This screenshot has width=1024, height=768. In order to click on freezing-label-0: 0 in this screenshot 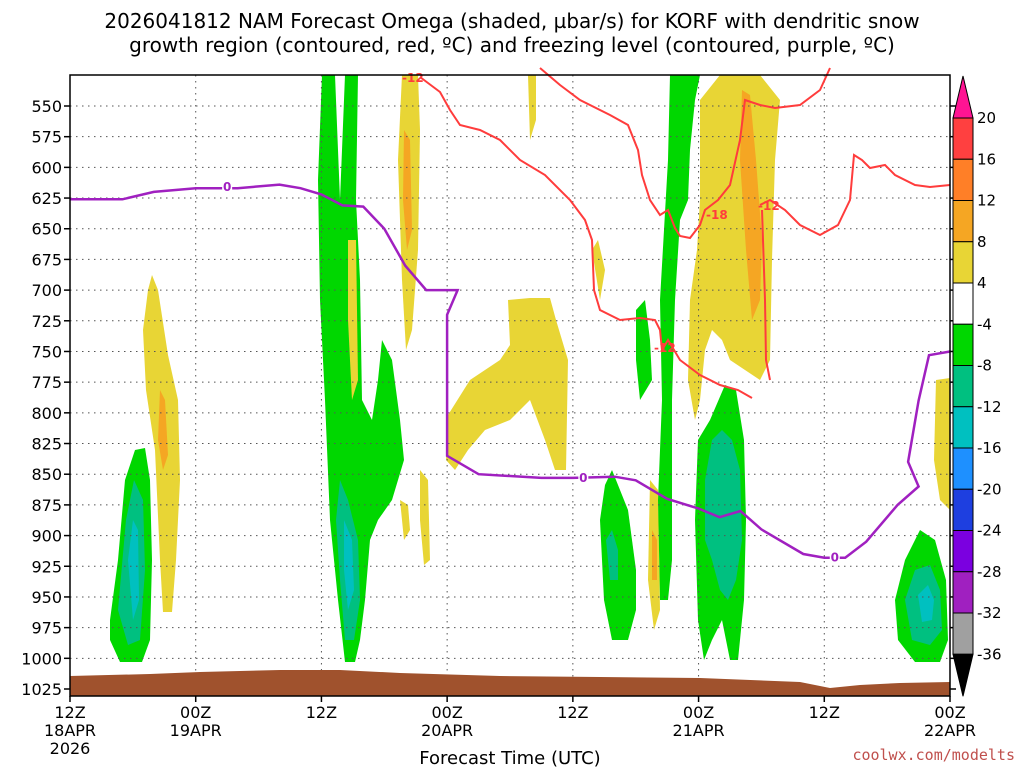, I will do `click(227, 187)`.